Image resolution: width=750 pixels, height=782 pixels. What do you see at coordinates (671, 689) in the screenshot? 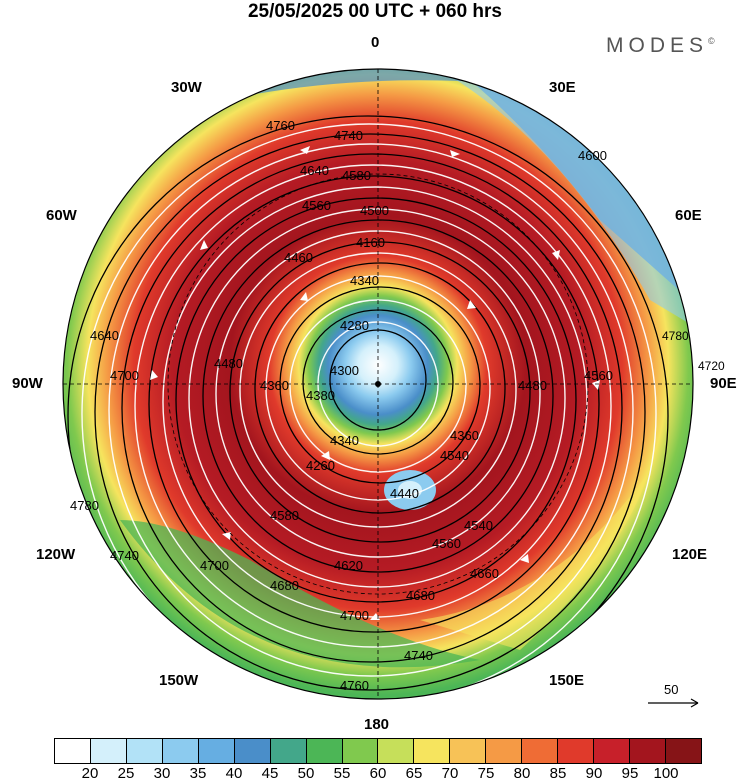
I see `reference-vector-label: 50` at bounding box center [671, 689].